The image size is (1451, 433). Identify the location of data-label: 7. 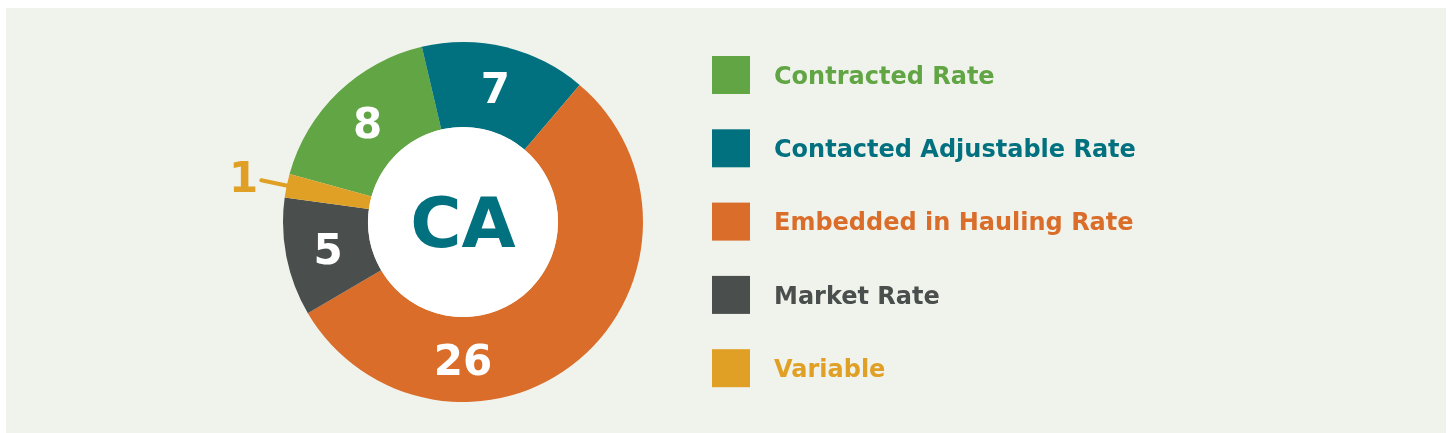
(495, 89).